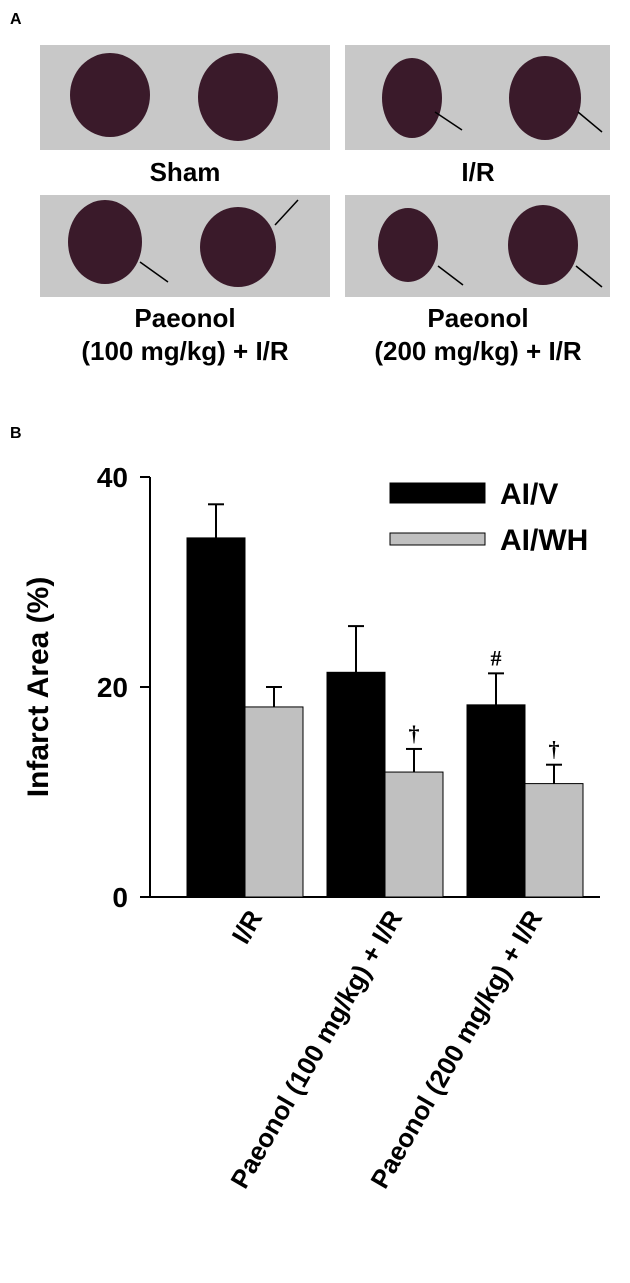  I want to click on legend-label: AI/V, so click(529, 494).